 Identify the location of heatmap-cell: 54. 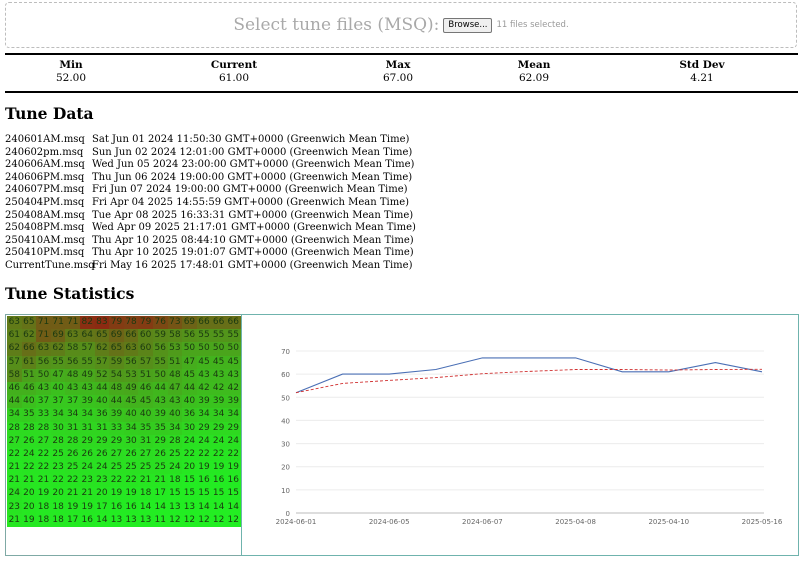
(116, 375).